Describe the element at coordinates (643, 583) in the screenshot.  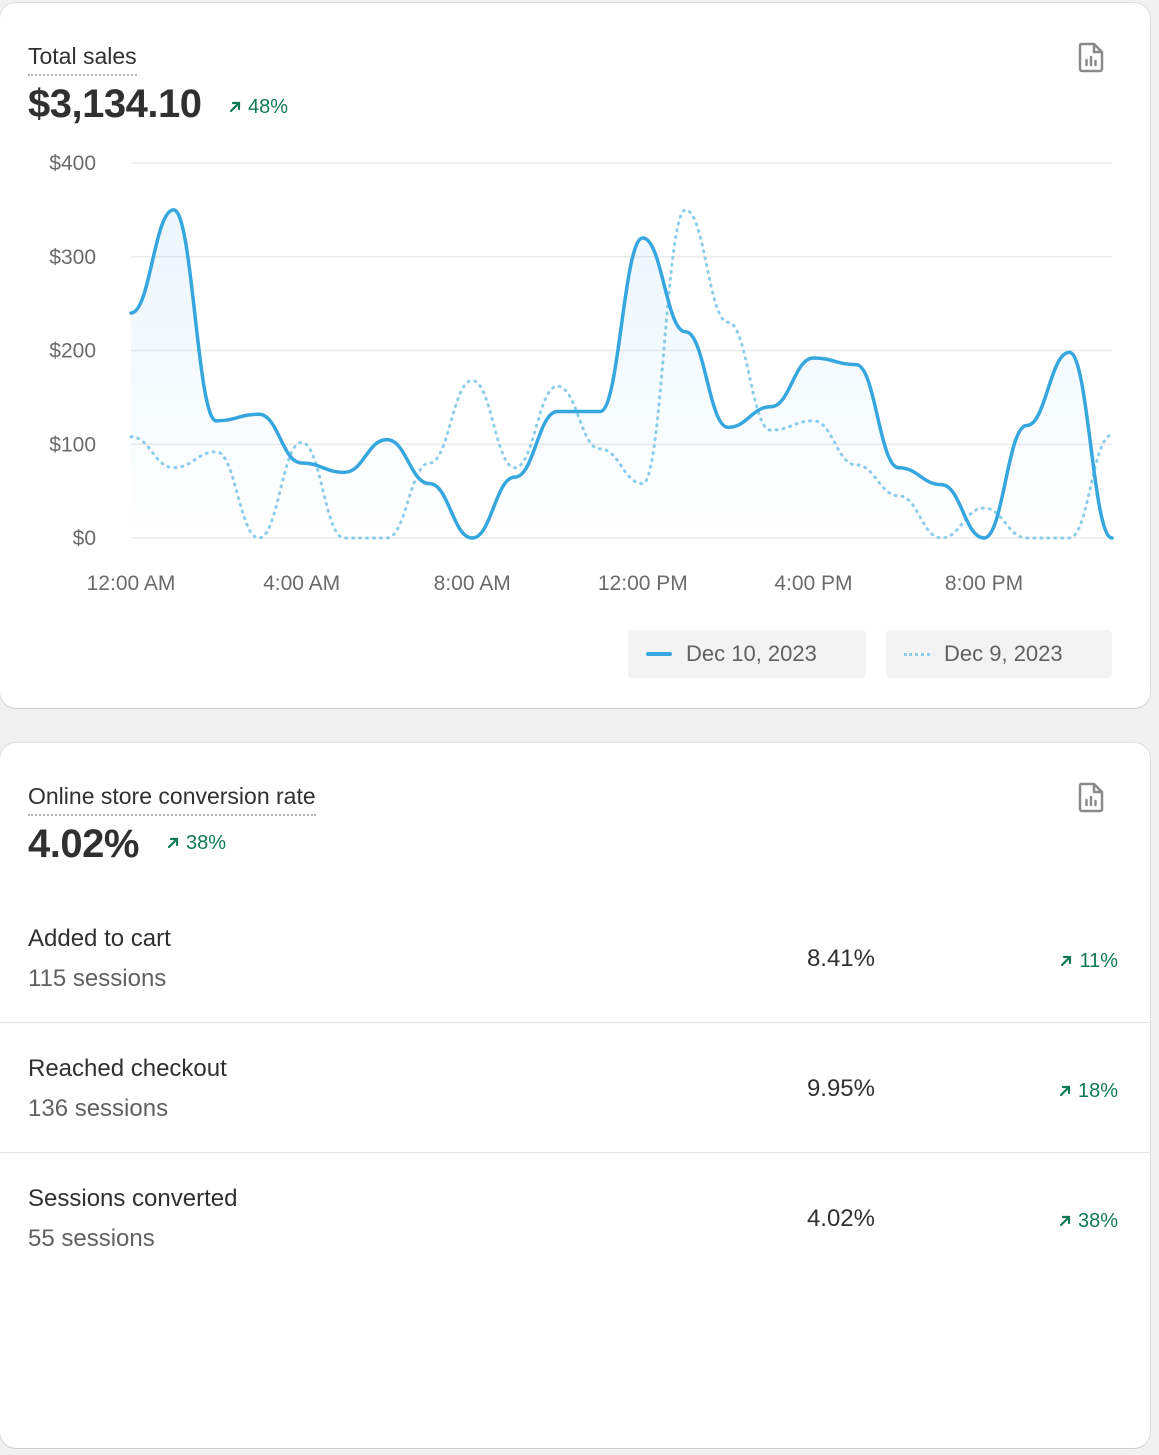
I see `x-tick-label: 12:00 PM` at that location.